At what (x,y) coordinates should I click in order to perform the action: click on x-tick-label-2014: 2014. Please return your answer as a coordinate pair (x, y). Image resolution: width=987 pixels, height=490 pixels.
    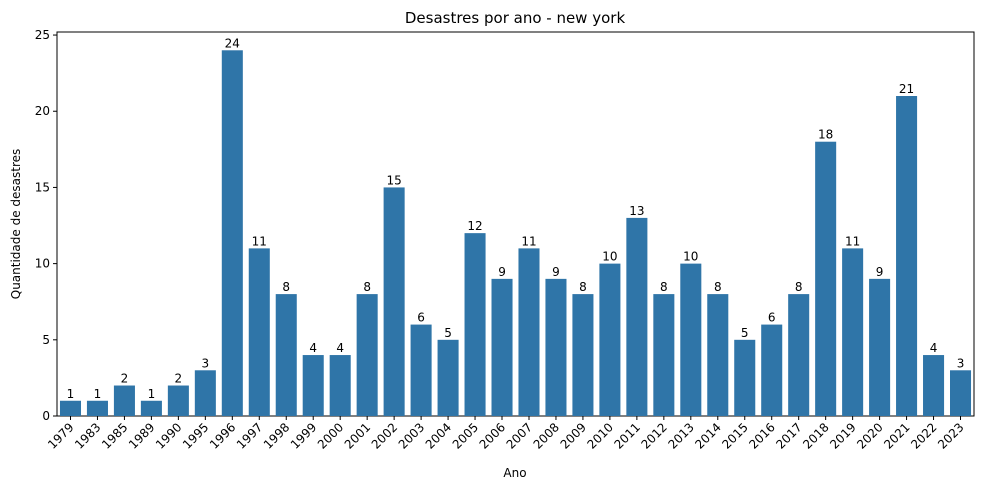
    Looking at the image, I should click on (707, 435).